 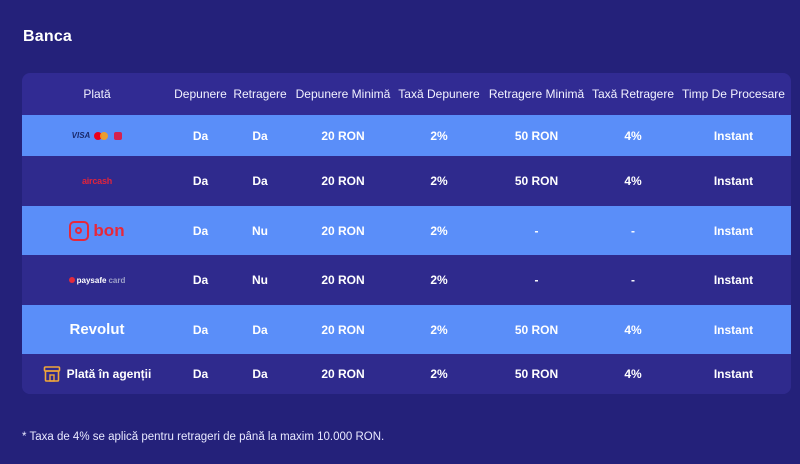 What do you see at coordinates (51, 374) in the screenshot?
I see `shop-icon` at bounding box center [51, 374].